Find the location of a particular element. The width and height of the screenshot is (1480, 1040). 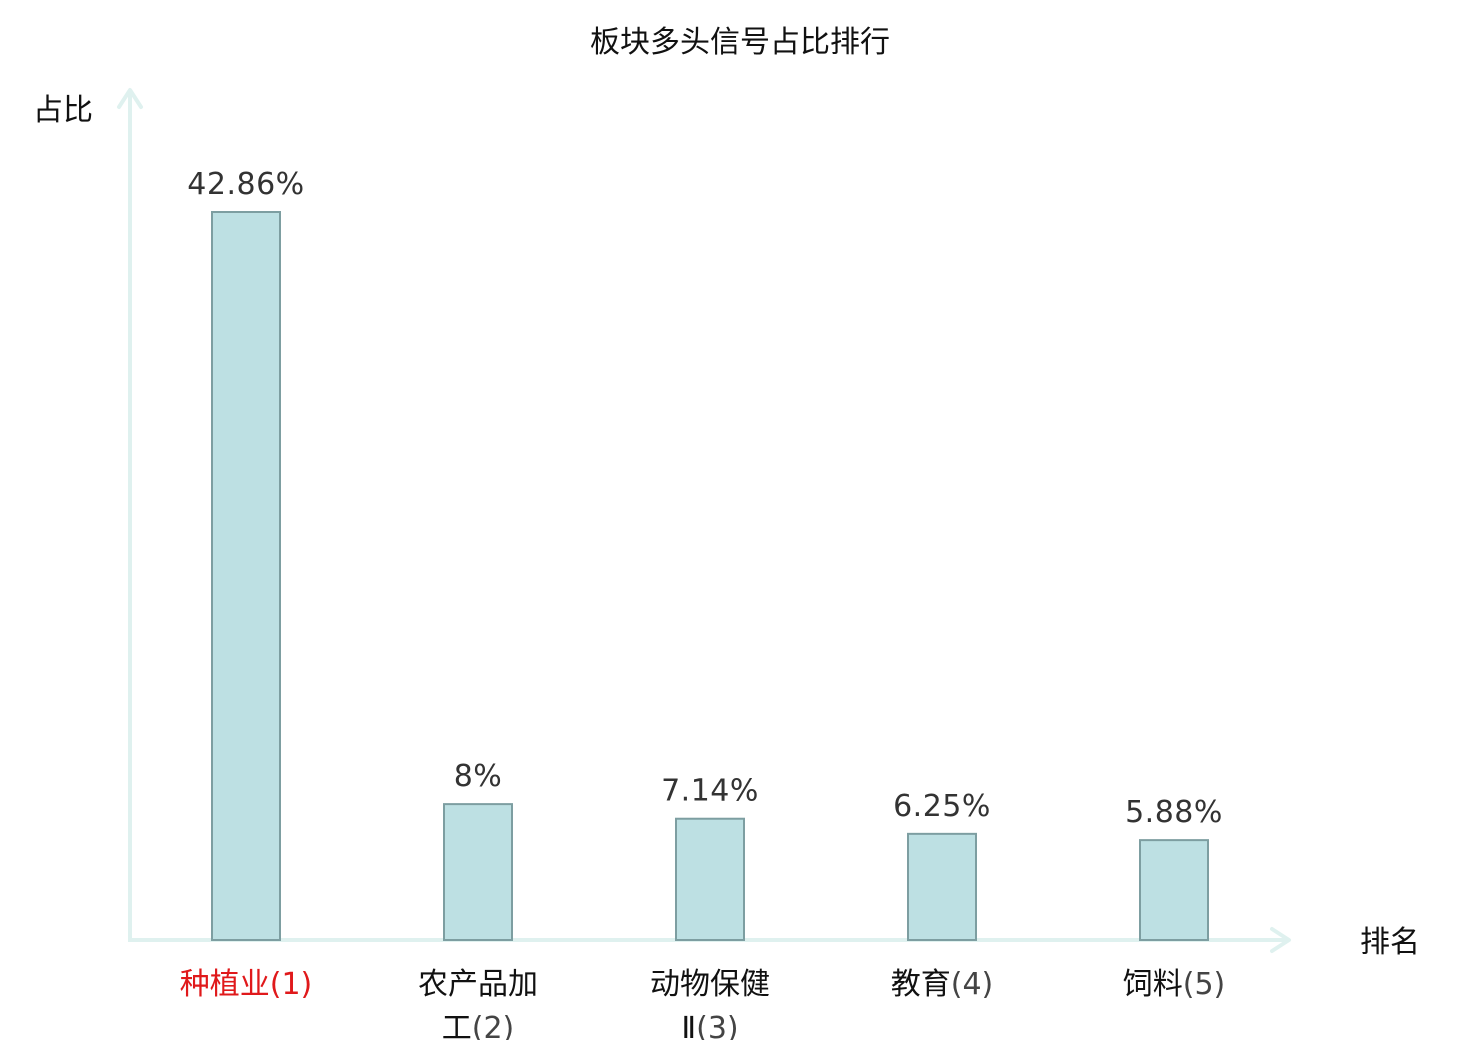

category-name: 教育 is located at coordinates (921, 984).